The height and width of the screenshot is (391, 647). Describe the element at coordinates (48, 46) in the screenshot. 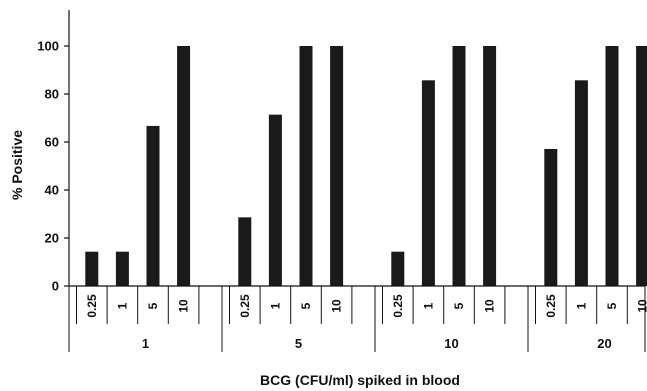

I see `y-tick-label: 100` at that location.